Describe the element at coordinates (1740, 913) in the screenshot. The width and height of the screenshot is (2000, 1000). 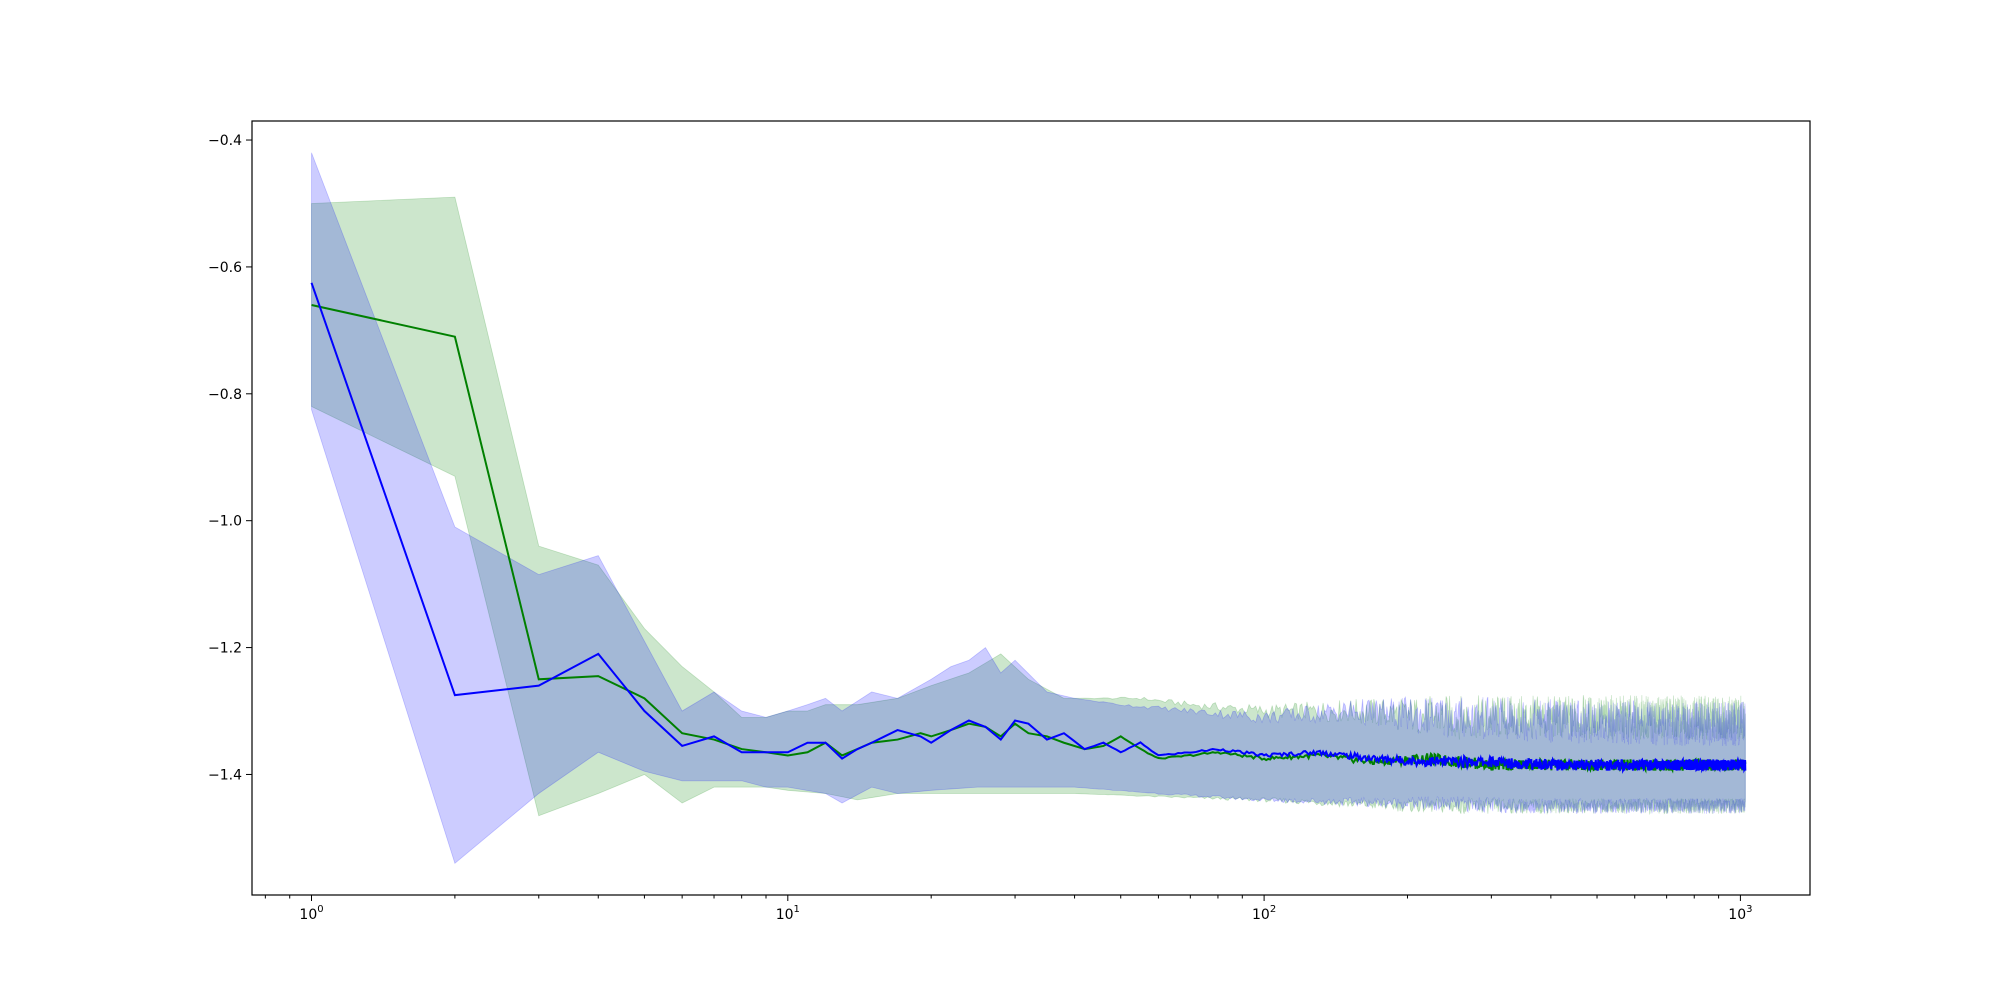
I see `x-tick-label: 10³` at that location.